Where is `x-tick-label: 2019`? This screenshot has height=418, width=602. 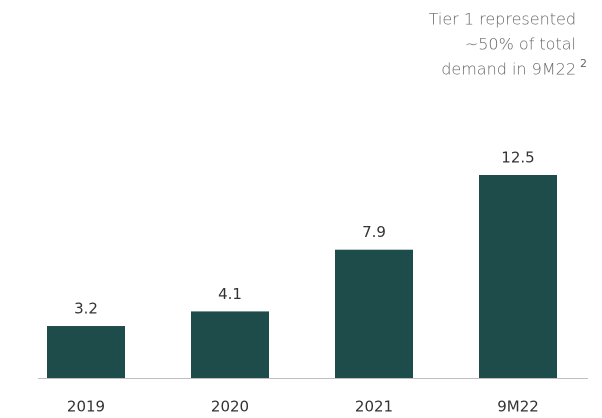
x-tick-label: 2019 is located at coordinates (86, 407).